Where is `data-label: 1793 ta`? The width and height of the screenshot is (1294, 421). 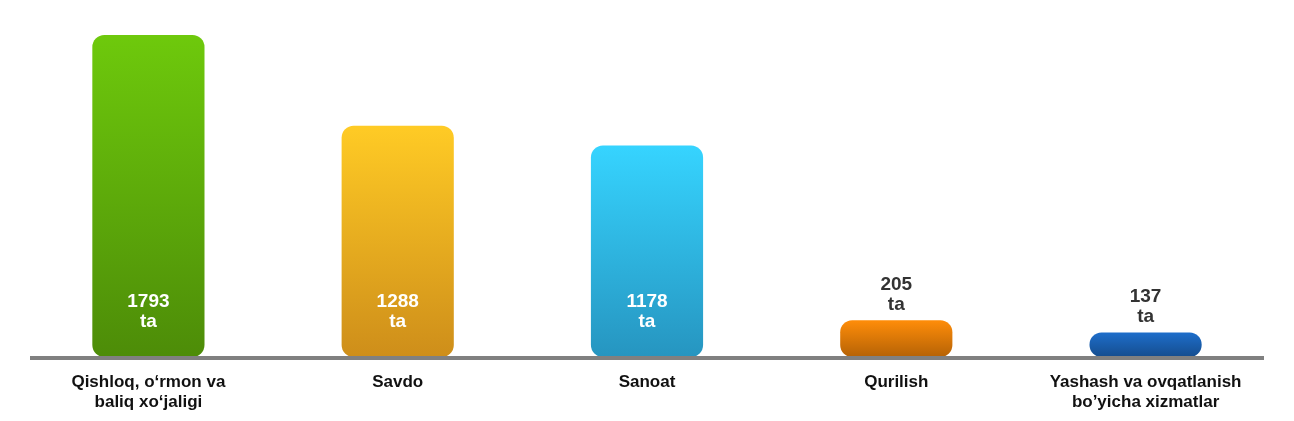
data-label: 1793 ta is located at coordinates (148, 310).